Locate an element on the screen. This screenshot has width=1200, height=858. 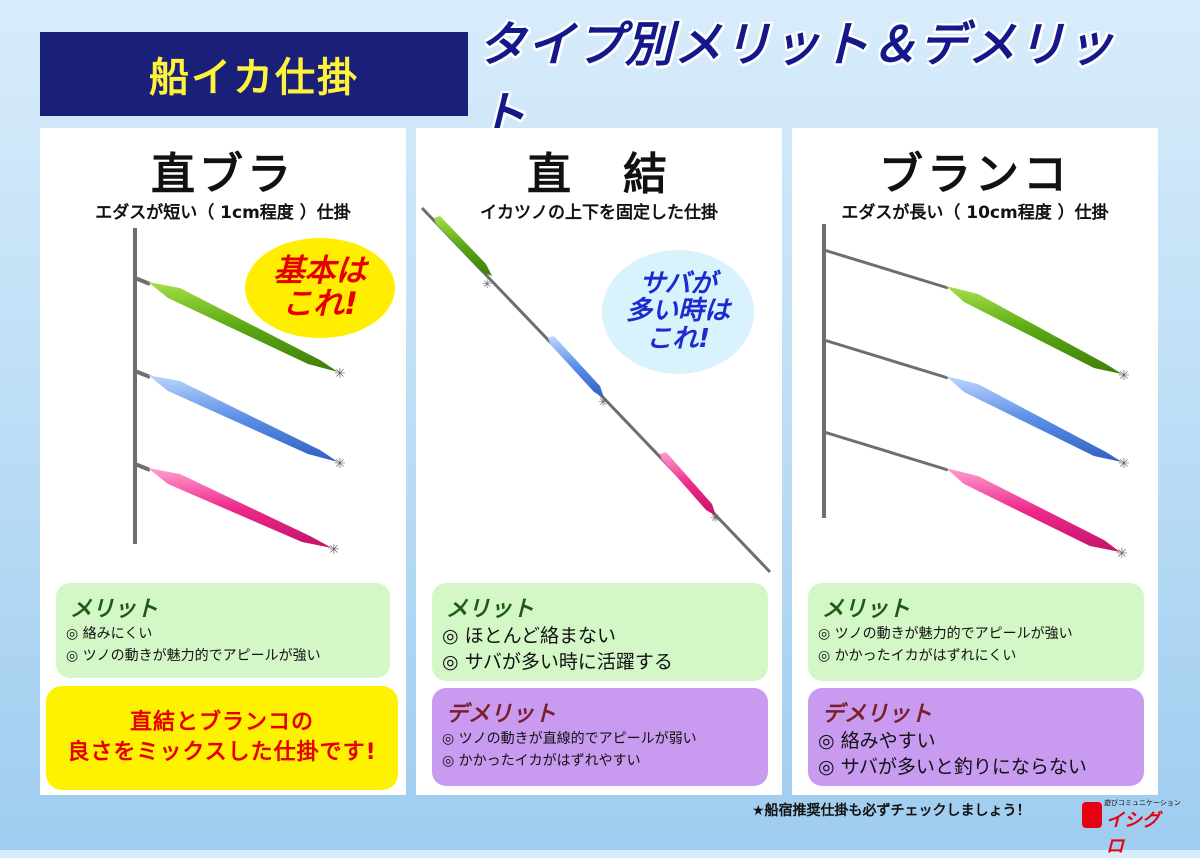
logo-tagline: 遊びコミュニケーション is located at coordinates (1142, 803).